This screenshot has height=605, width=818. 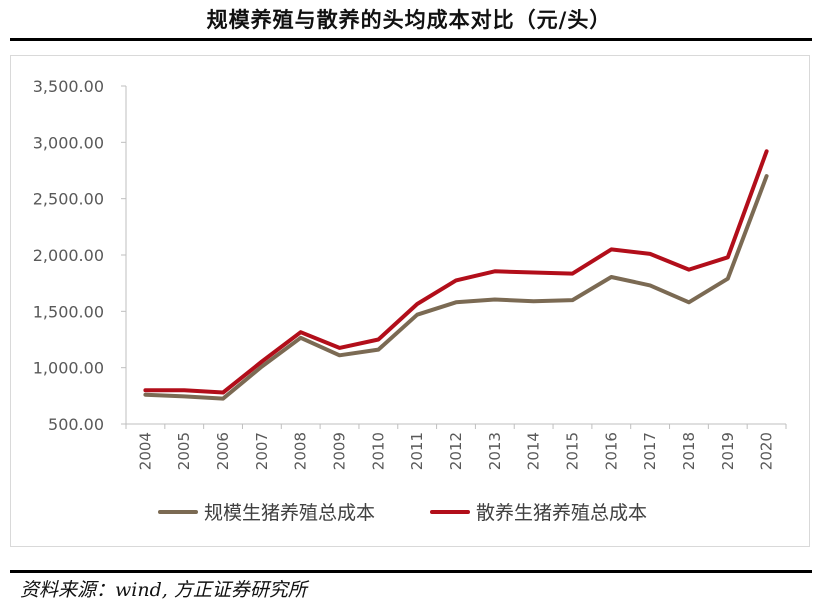 What do you see at coordinates (561, 513) in the screenshot?
I see `legend-label-2: 散养生猪养殖总成本` at bounding box center [561, 513].